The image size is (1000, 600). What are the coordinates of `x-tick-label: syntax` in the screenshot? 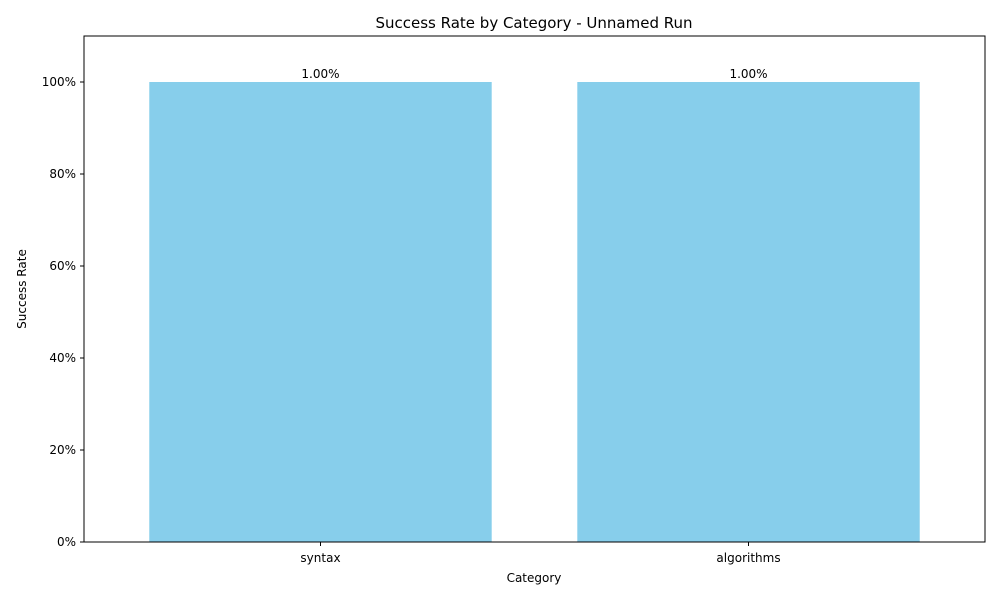 It's located at (320, 558).